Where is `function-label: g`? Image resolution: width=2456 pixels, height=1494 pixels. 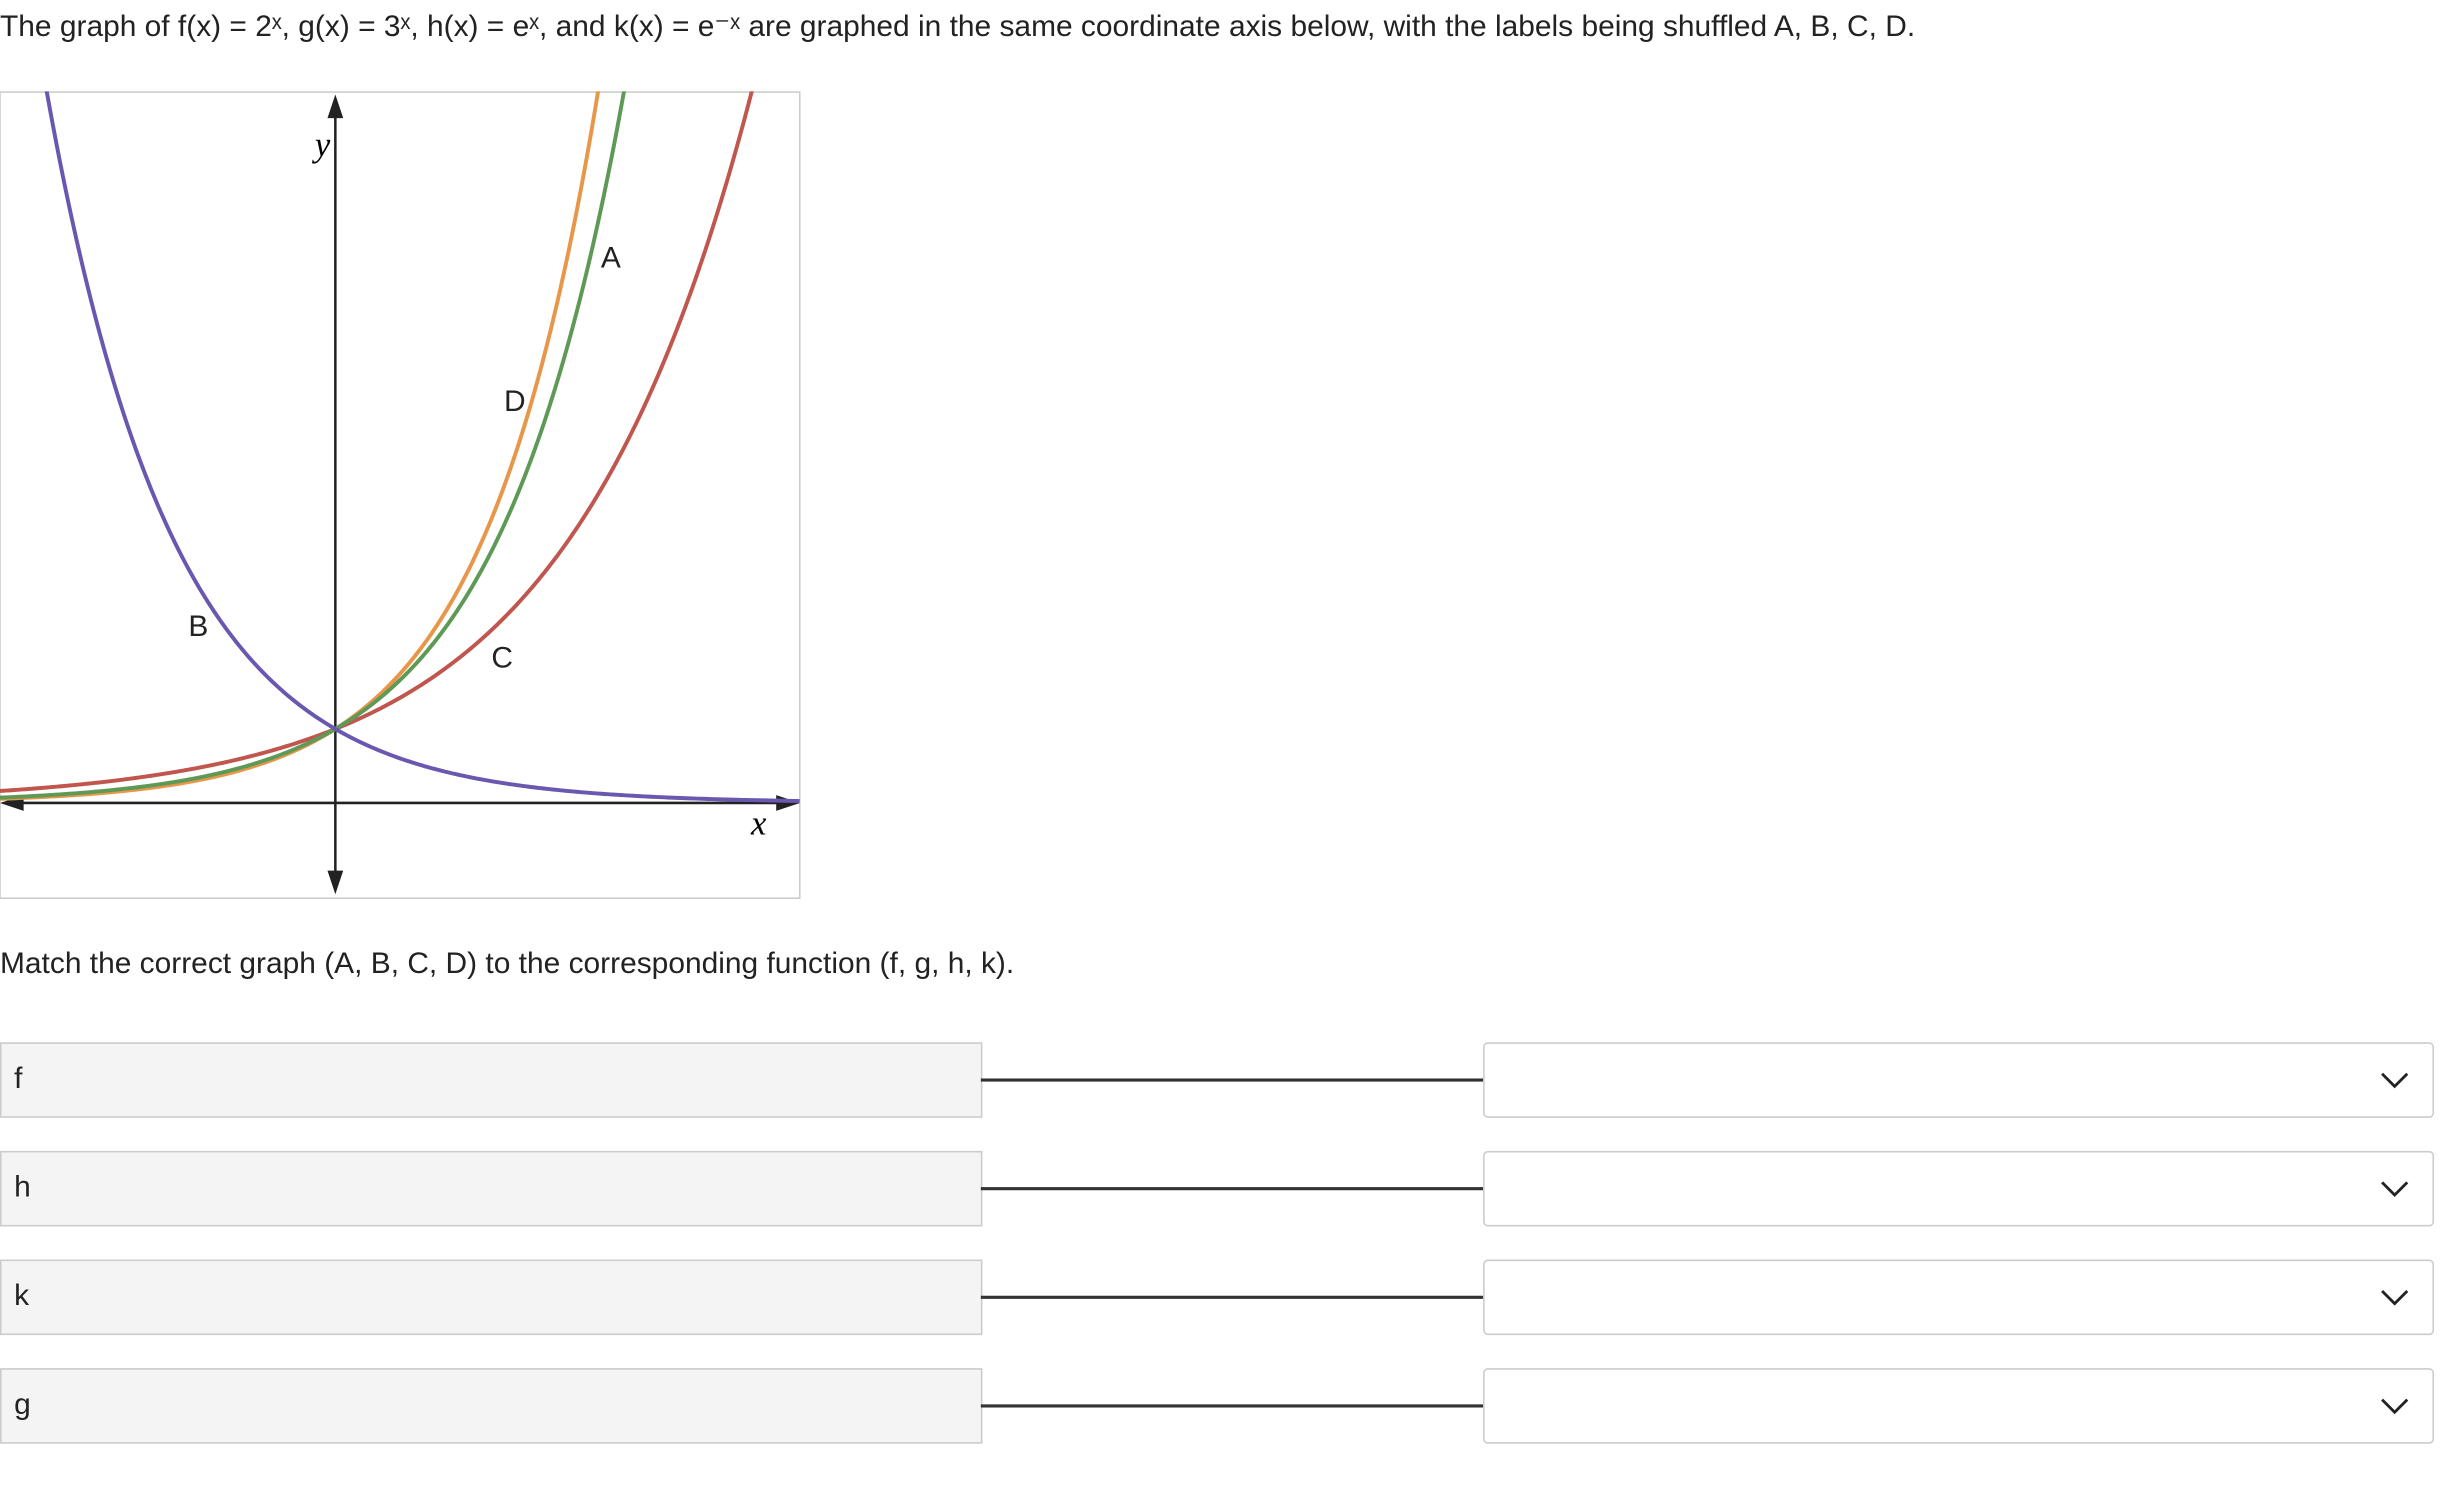 function-label: g is located at coordinates (22, 1405).